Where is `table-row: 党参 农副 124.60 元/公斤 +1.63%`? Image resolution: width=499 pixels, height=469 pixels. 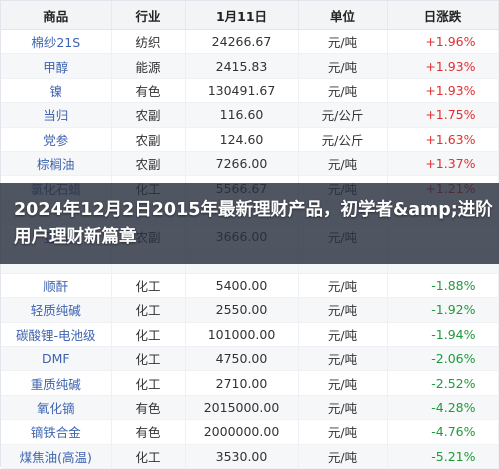
table-row: 党参 农副 124.60 元/公斤 +1.63% is located at coordinates (250, 139).